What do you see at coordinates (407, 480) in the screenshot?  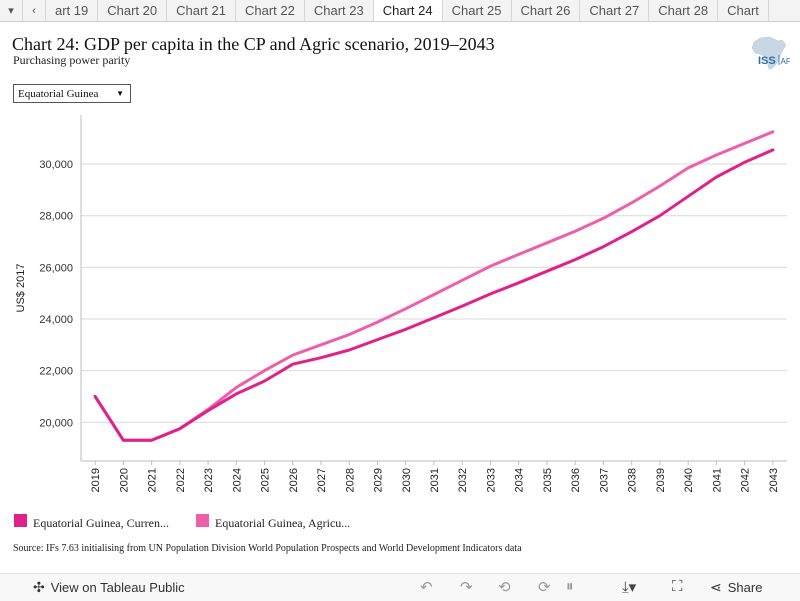 I see `x-tick-label: 2030` at bounding box center [407, 480].